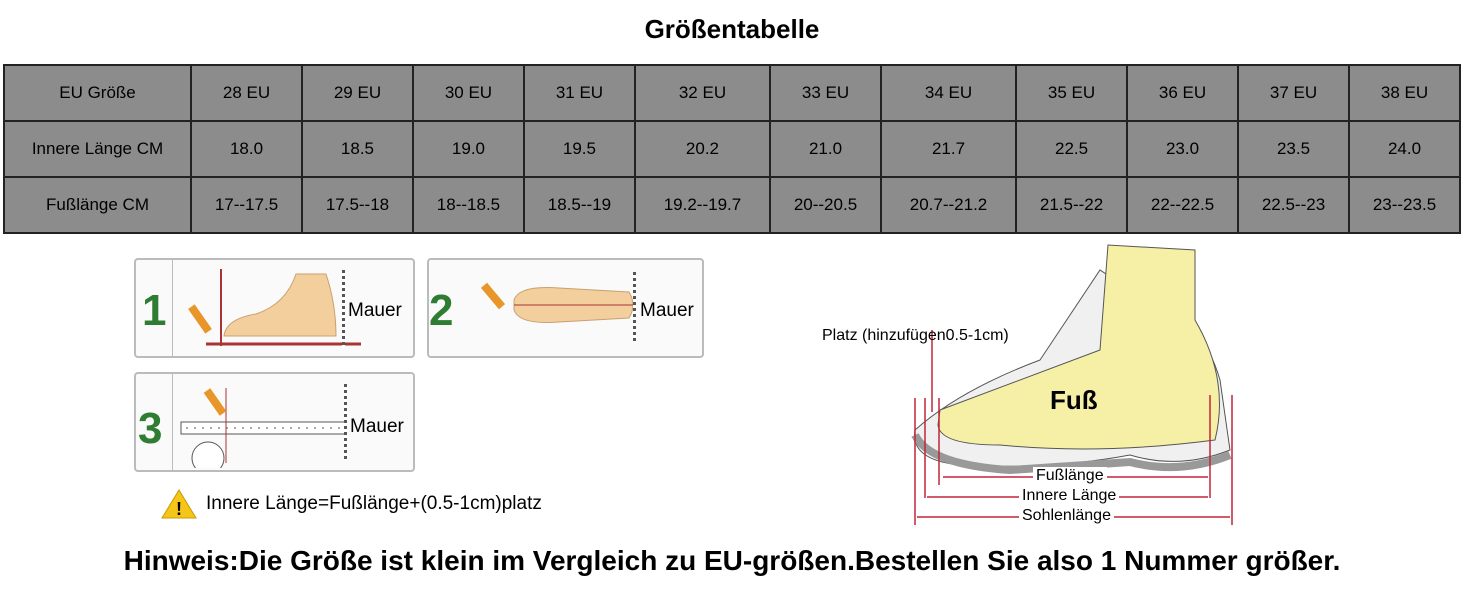  What do you see at coordinates (1072, 205) in the screenshot?
I see `table-cell: 21.5--22` at bounding box center [1072, 205].